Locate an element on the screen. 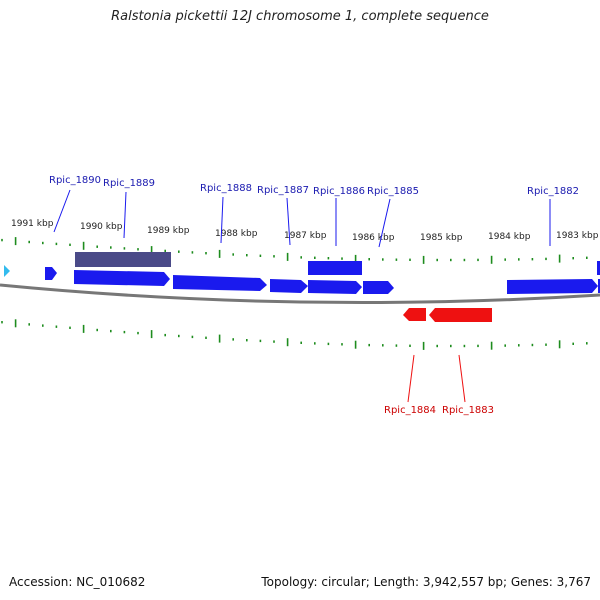  gene-label-rpic-1890: Rpic_1890 is located at coordinates (75, 180).